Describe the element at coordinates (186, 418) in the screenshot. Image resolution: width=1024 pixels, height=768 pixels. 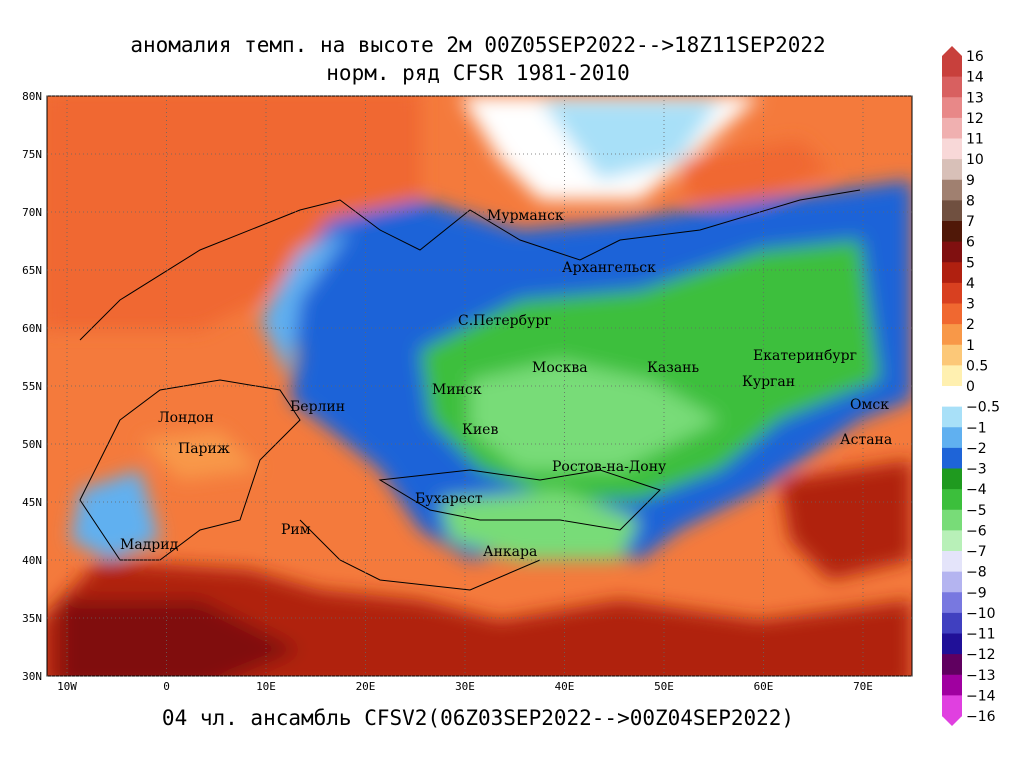
I see `city: Лондон` at that location.